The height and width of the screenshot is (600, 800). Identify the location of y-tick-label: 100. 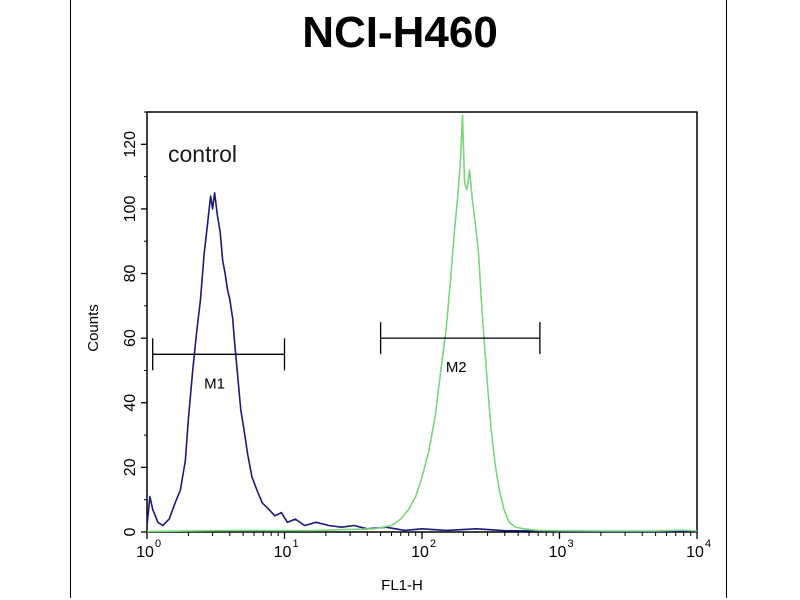
(130, 208).